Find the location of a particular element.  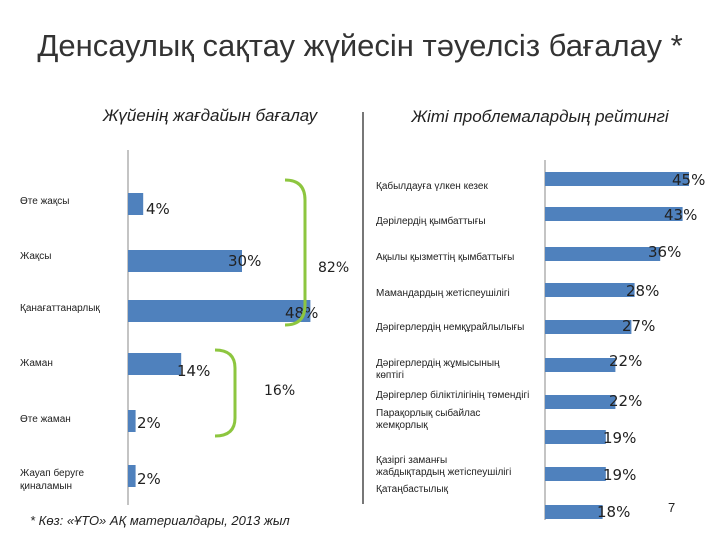

right-category-label-1: Дәрілердің қымбаттығы is located at coordinates (431, 221).